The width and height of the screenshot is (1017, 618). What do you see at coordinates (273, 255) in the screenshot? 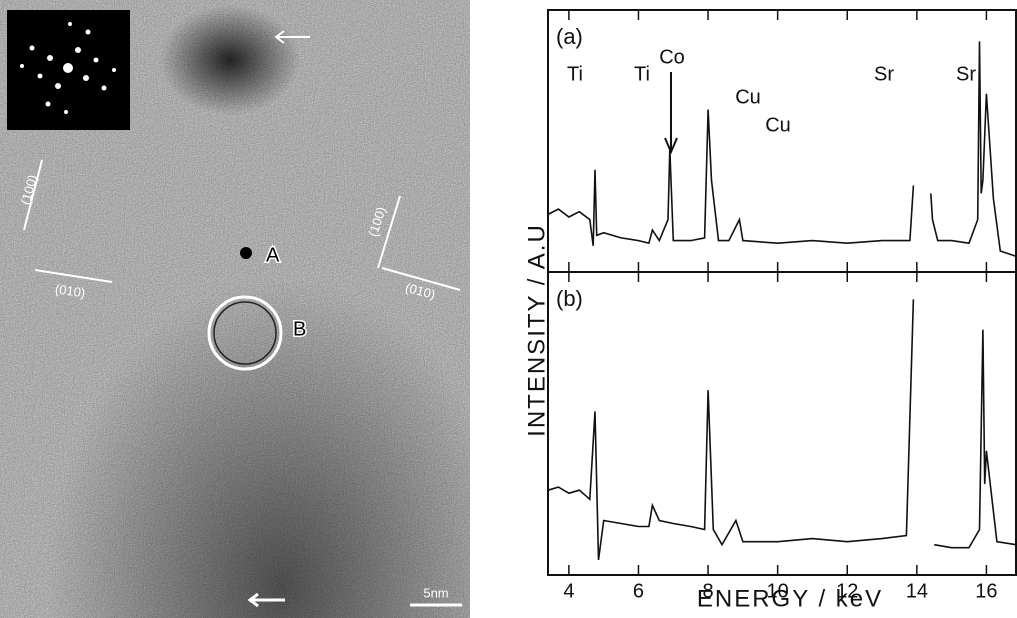
I see `point-label: A` at bounding box center [273, 255].